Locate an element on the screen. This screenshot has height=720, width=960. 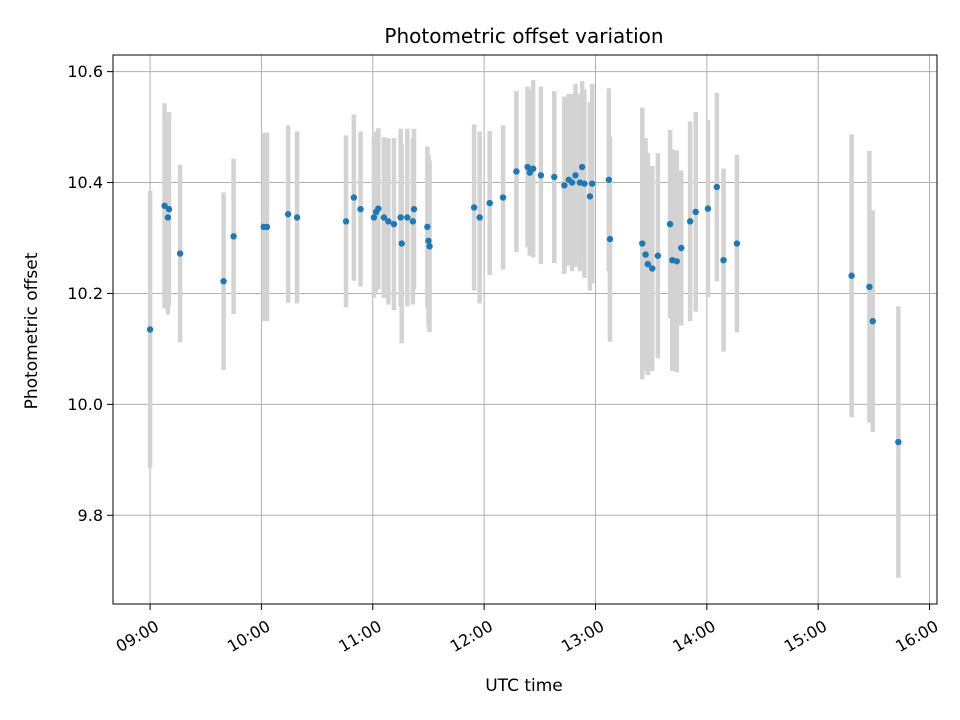
y-axis-ticks: 9.8 10.0 10.2 10.4 10.6 is located at coordinates (90, 293).